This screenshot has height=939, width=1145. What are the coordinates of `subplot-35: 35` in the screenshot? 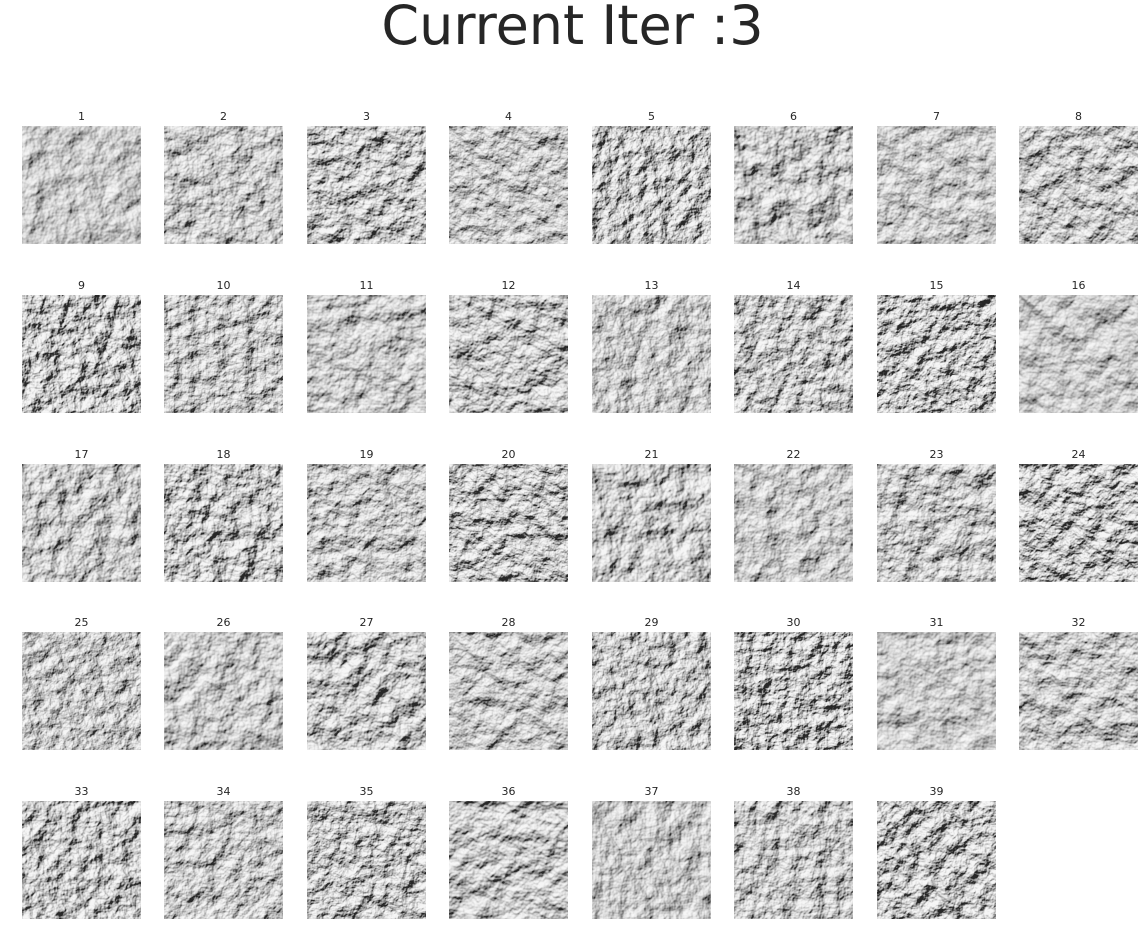 It's located at (366, 852).